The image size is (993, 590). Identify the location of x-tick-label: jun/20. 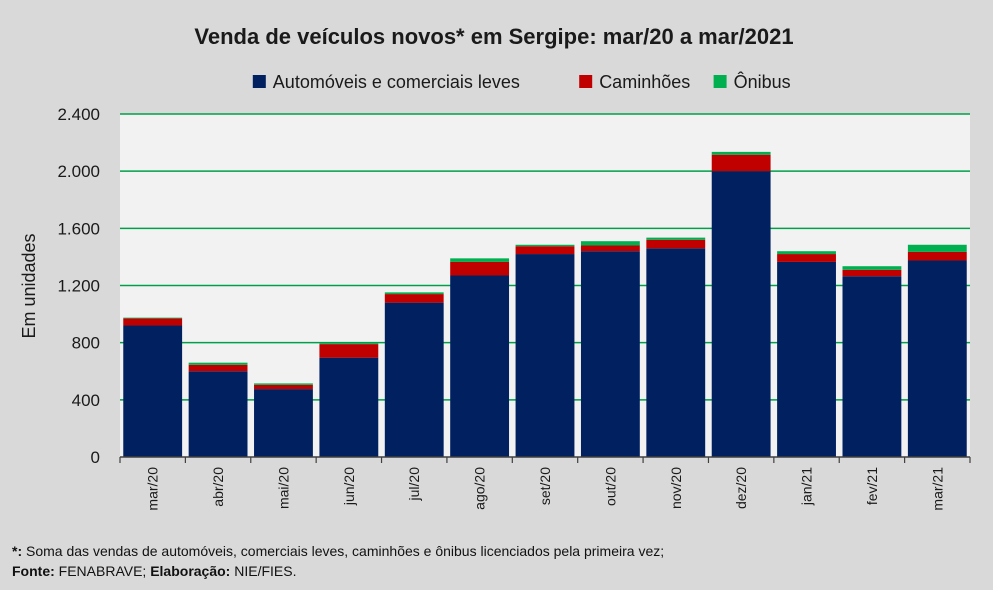
(349, 486).